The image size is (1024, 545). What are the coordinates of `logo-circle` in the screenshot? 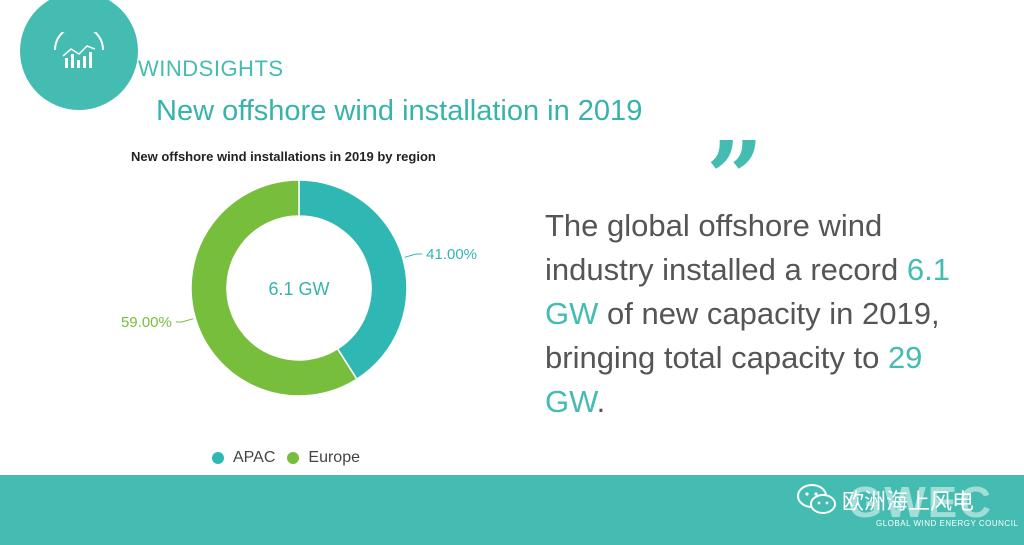 It's located at (79, 55).